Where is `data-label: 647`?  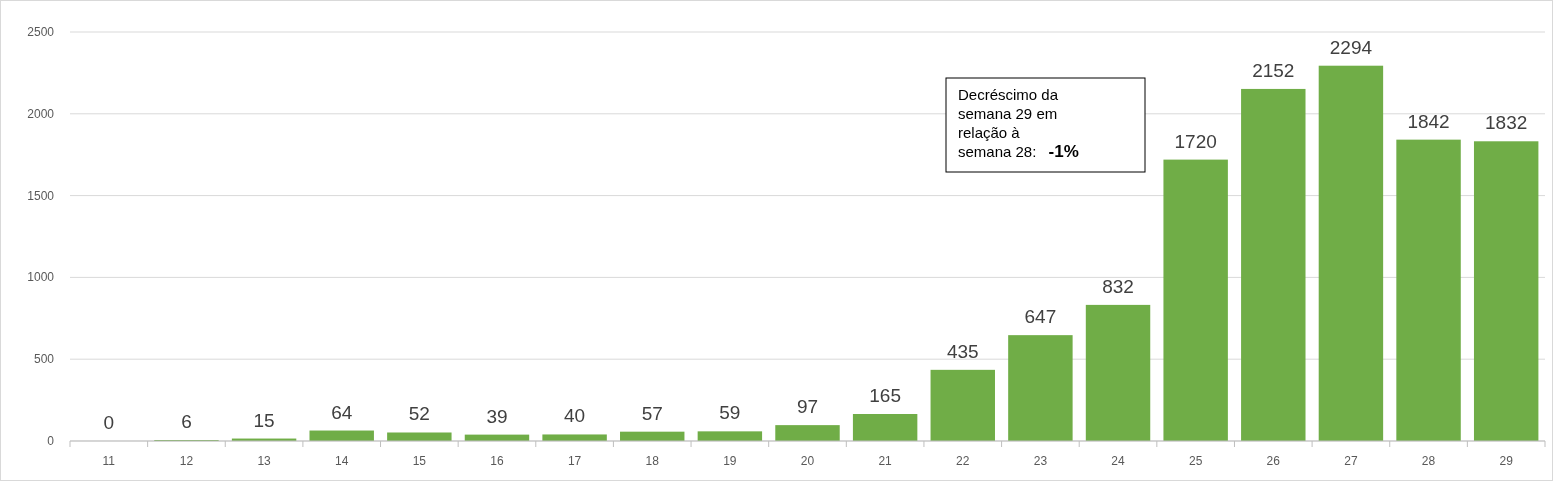 data-label: 647 is located at coordinates (1040, 317).